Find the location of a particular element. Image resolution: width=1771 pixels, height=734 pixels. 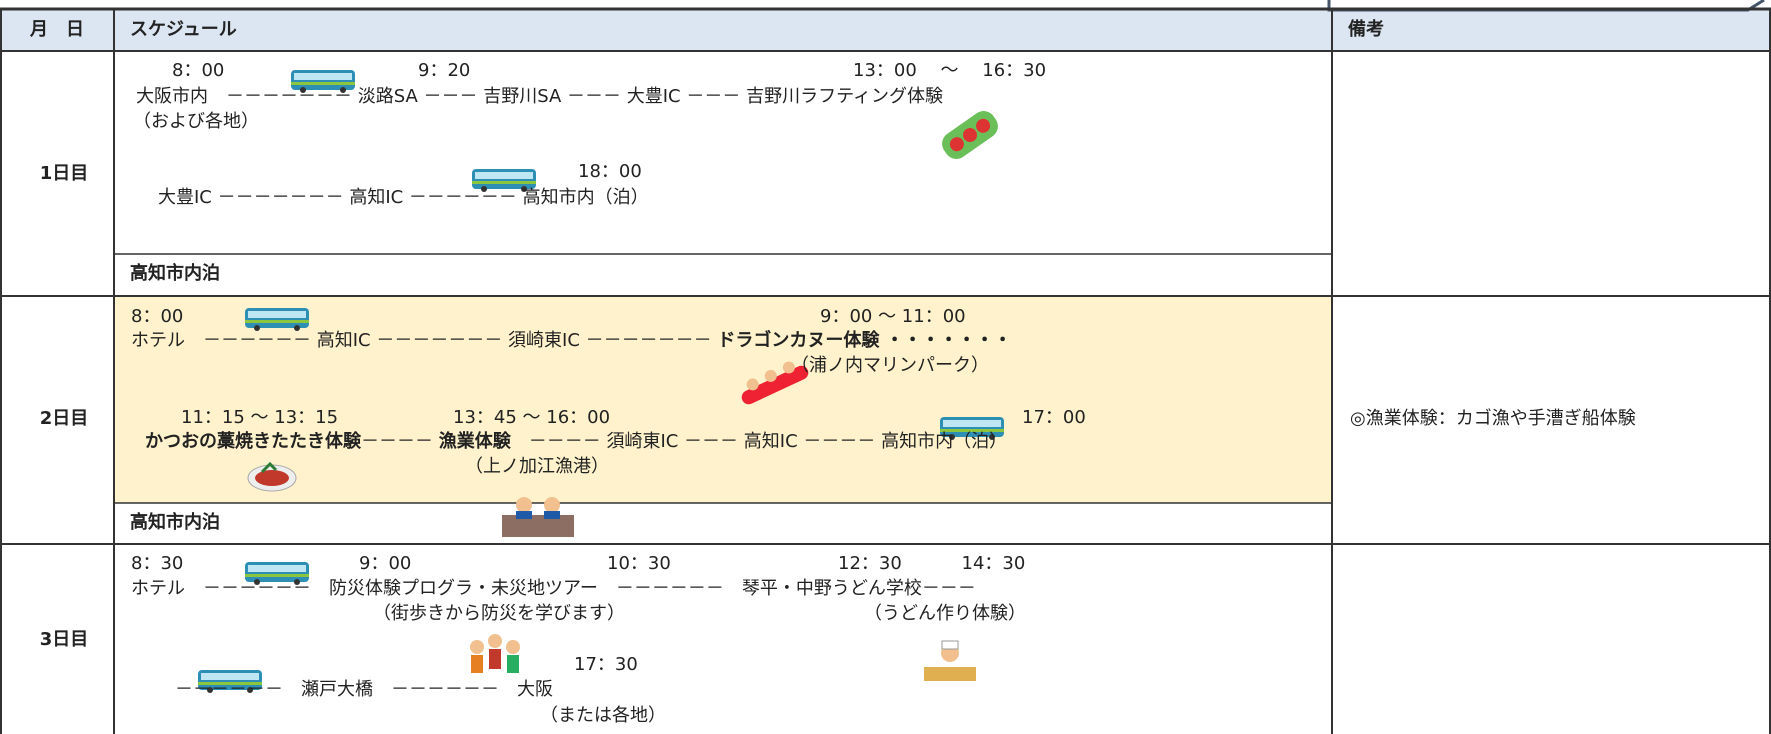

day-label: 1日目 is located at coordinates (64, 173).